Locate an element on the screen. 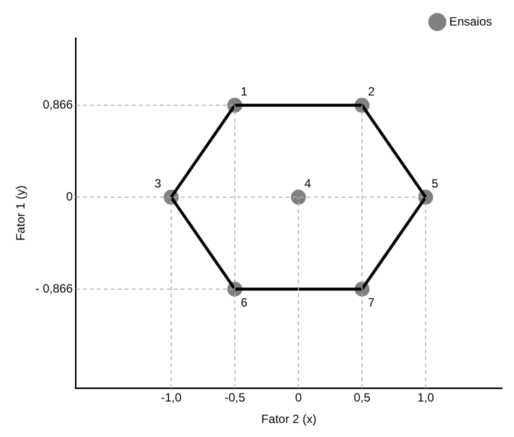  annotation: 2 is located at coordinates (372, 91).